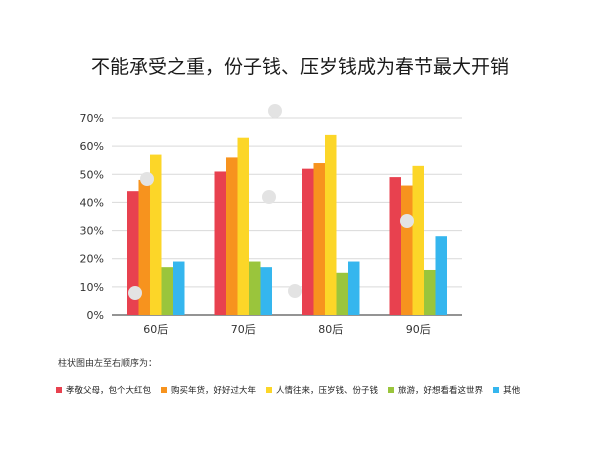 This screenshot has height=450, width=600. Describe the element at coordinates (109, 391) in the screenshot. I see `legend-label: 孝敬父母，包个大红包` at that location.